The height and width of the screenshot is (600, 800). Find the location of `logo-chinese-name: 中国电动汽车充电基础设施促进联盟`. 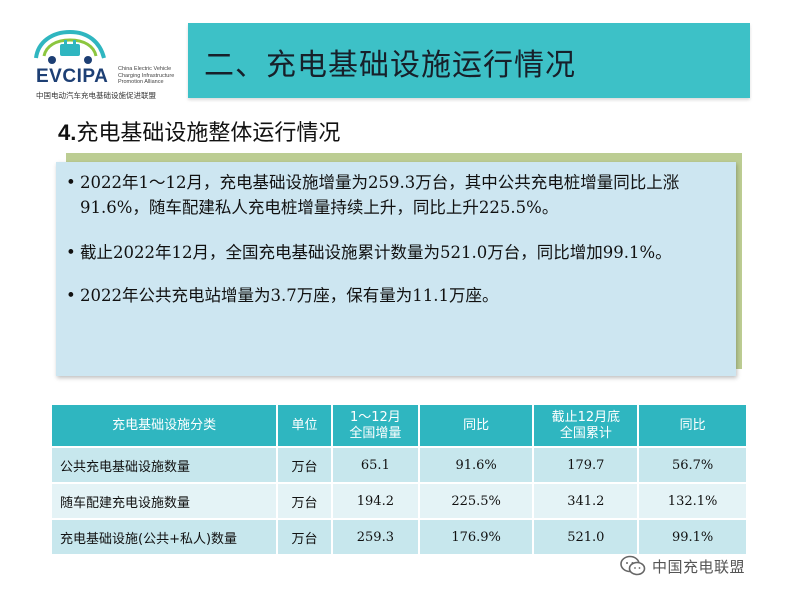

logo-chinese-name: 中国电动汽车充电基础设施促进联盟 is located at coordinates (96, 95).